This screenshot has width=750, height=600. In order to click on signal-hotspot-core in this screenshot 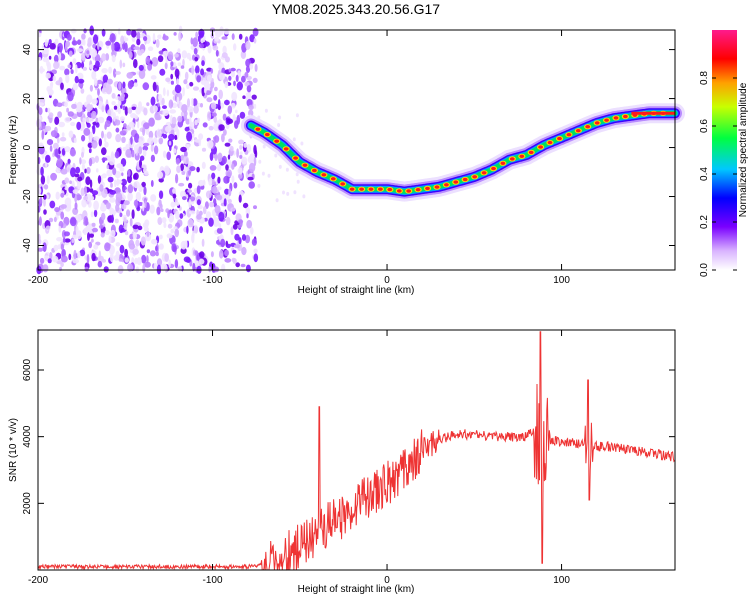, I will do `click(484, 173)`.